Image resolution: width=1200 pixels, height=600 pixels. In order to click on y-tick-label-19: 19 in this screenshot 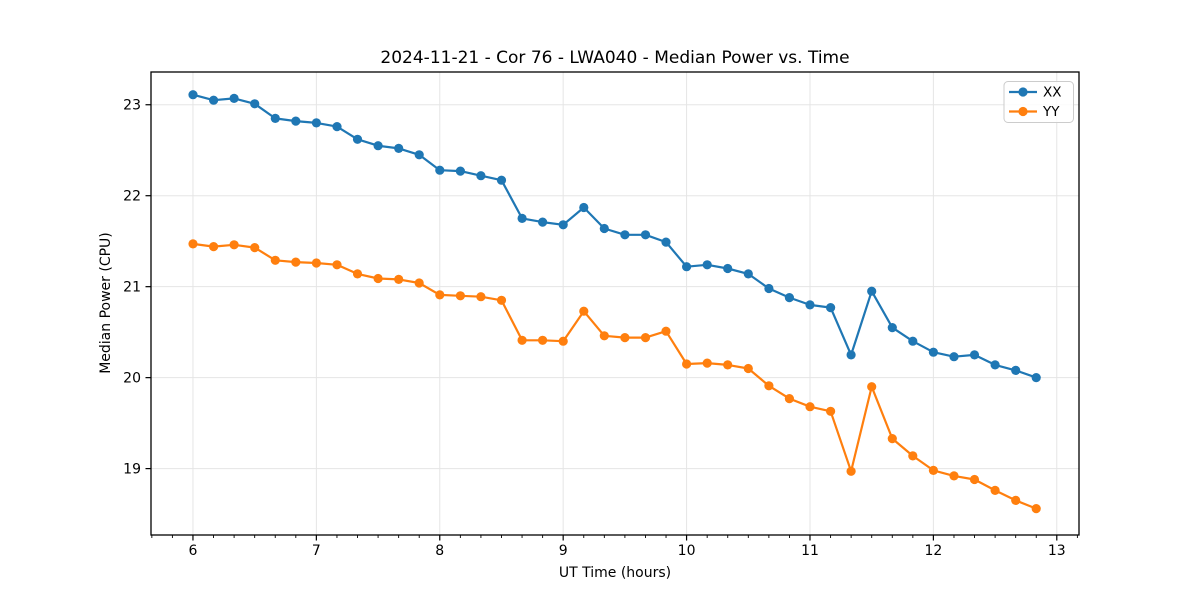, I will do `click(132, 470)`.